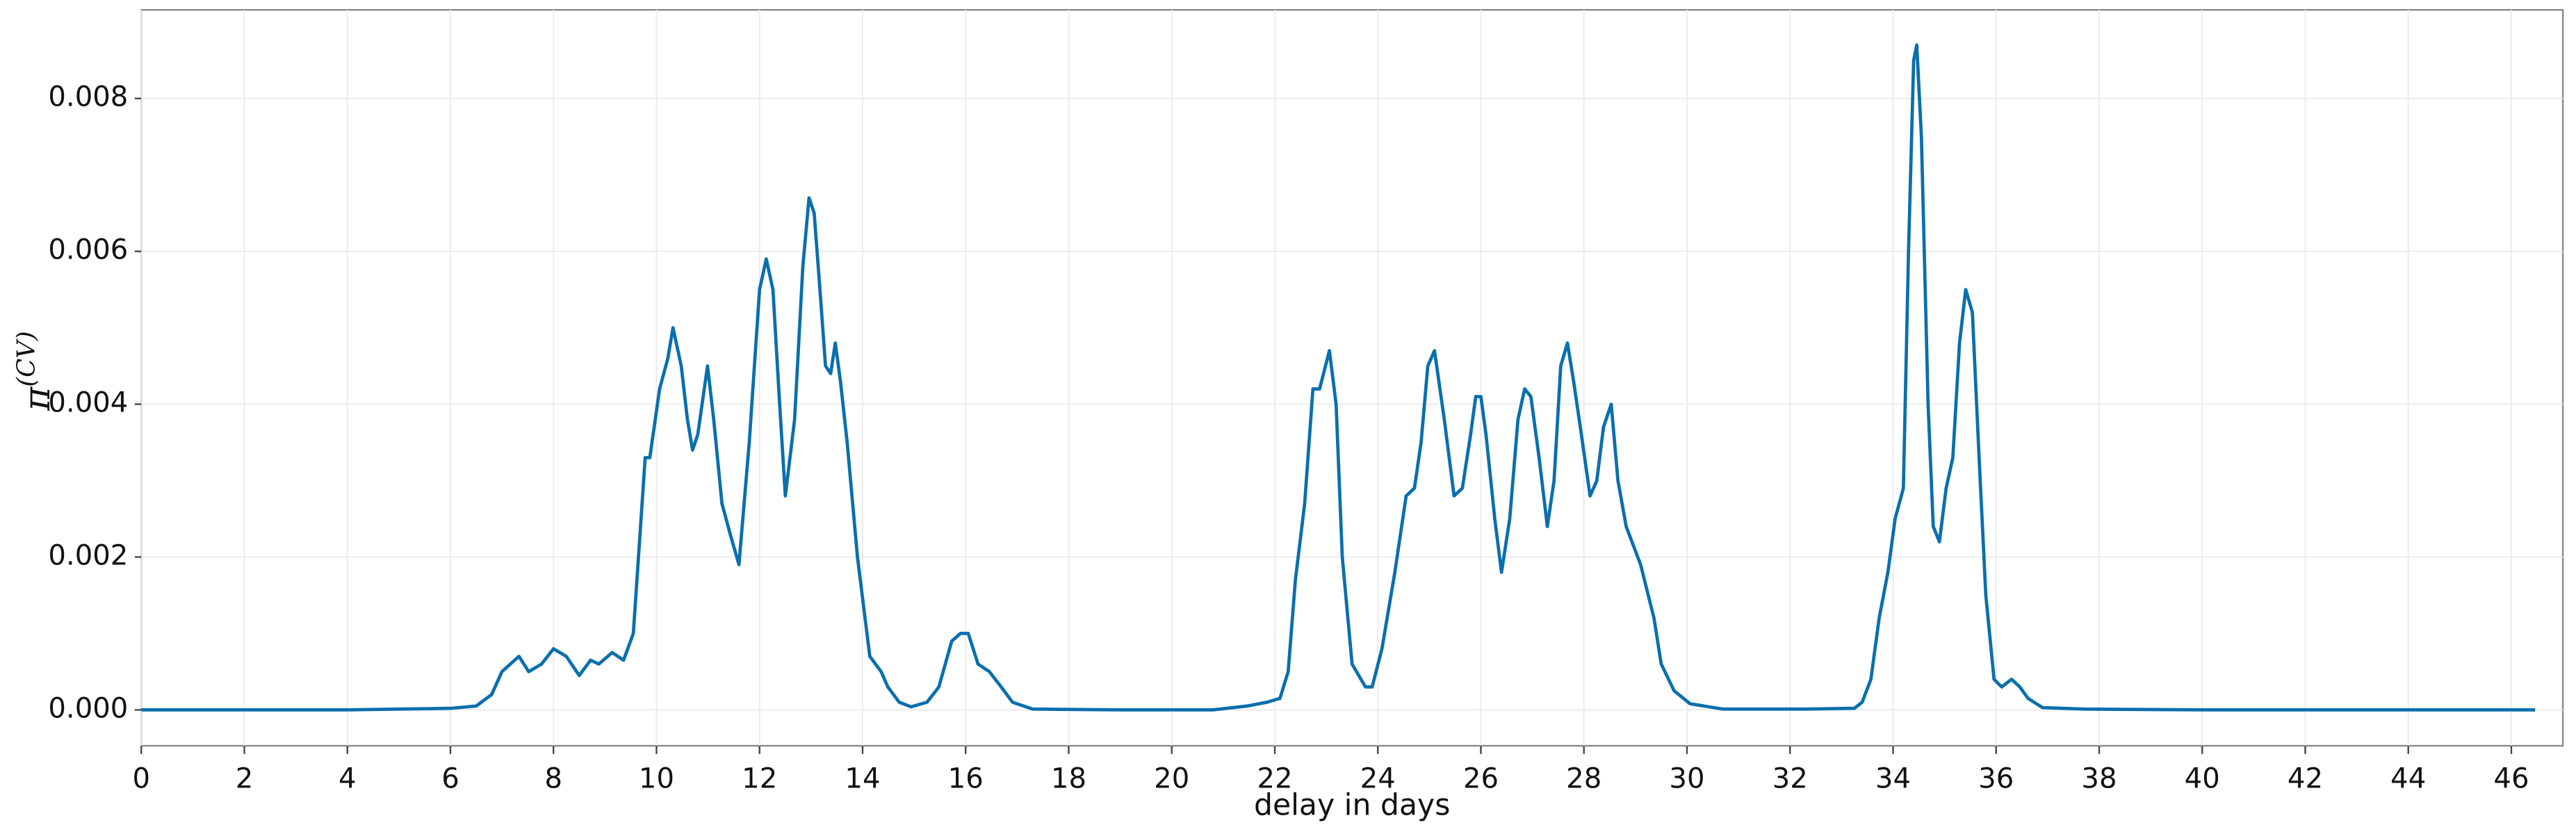  I want to click on x-tick-label: 22, so click(1274, 779).